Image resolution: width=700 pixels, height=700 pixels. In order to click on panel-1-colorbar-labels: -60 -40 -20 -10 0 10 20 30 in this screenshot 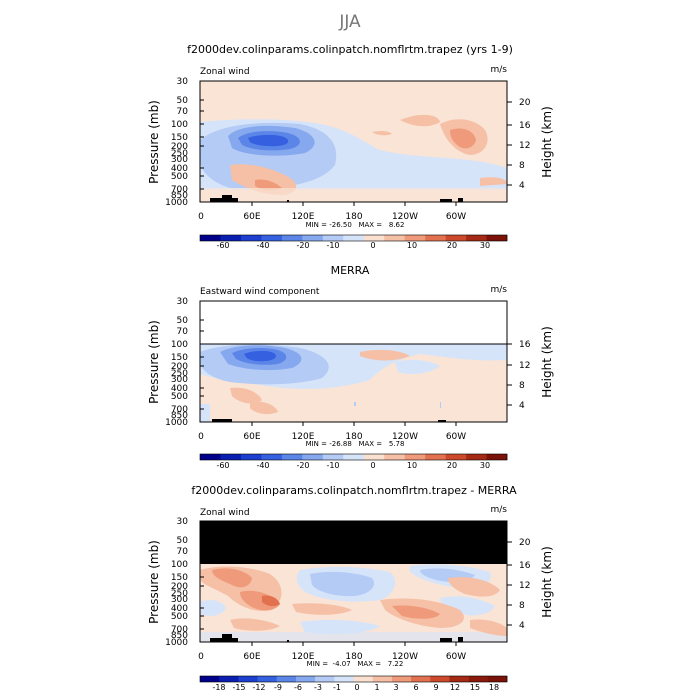, I will do `click(353, 245)`.